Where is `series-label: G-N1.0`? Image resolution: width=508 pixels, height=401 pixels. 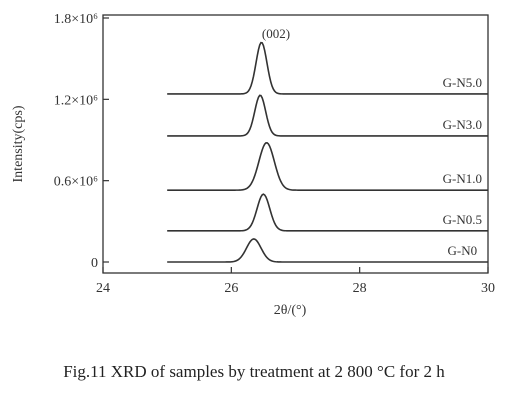
series-label: G-N1.0 is located at coordinates (462, 178).